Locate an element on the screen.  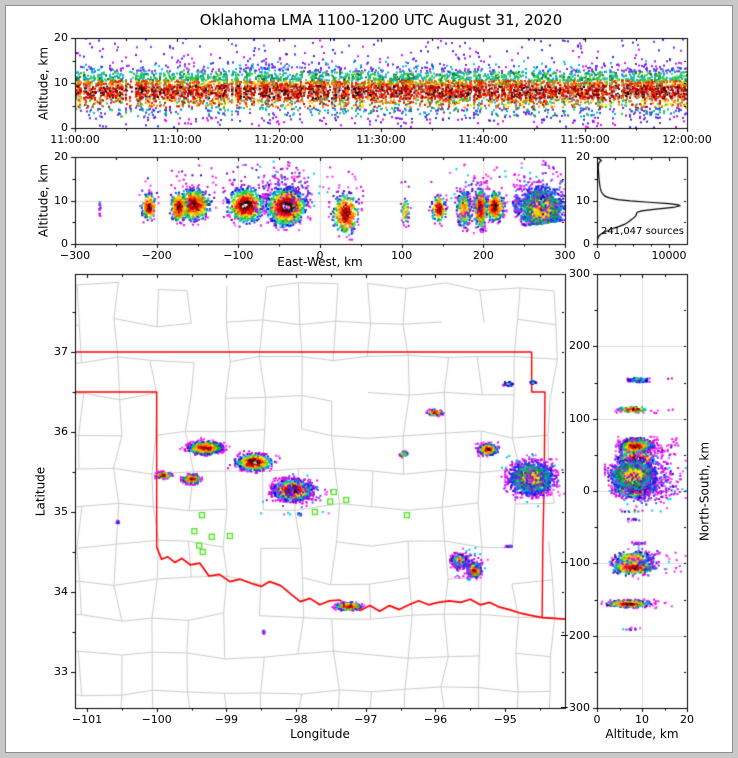
map-y-axis-label: Latitude is located at coordinates (40, 491).